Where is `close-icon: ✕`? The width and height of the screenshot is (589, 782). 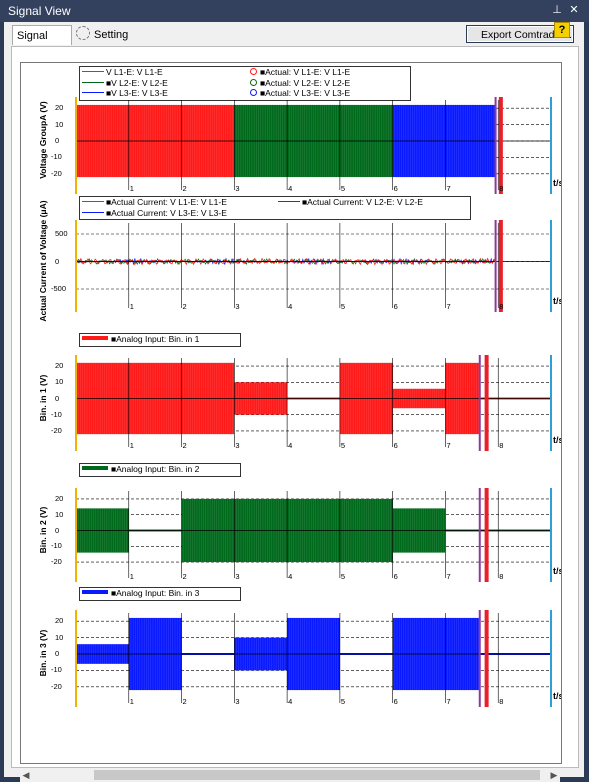 close-icon: ✕ is located at coordinates (574, 10).